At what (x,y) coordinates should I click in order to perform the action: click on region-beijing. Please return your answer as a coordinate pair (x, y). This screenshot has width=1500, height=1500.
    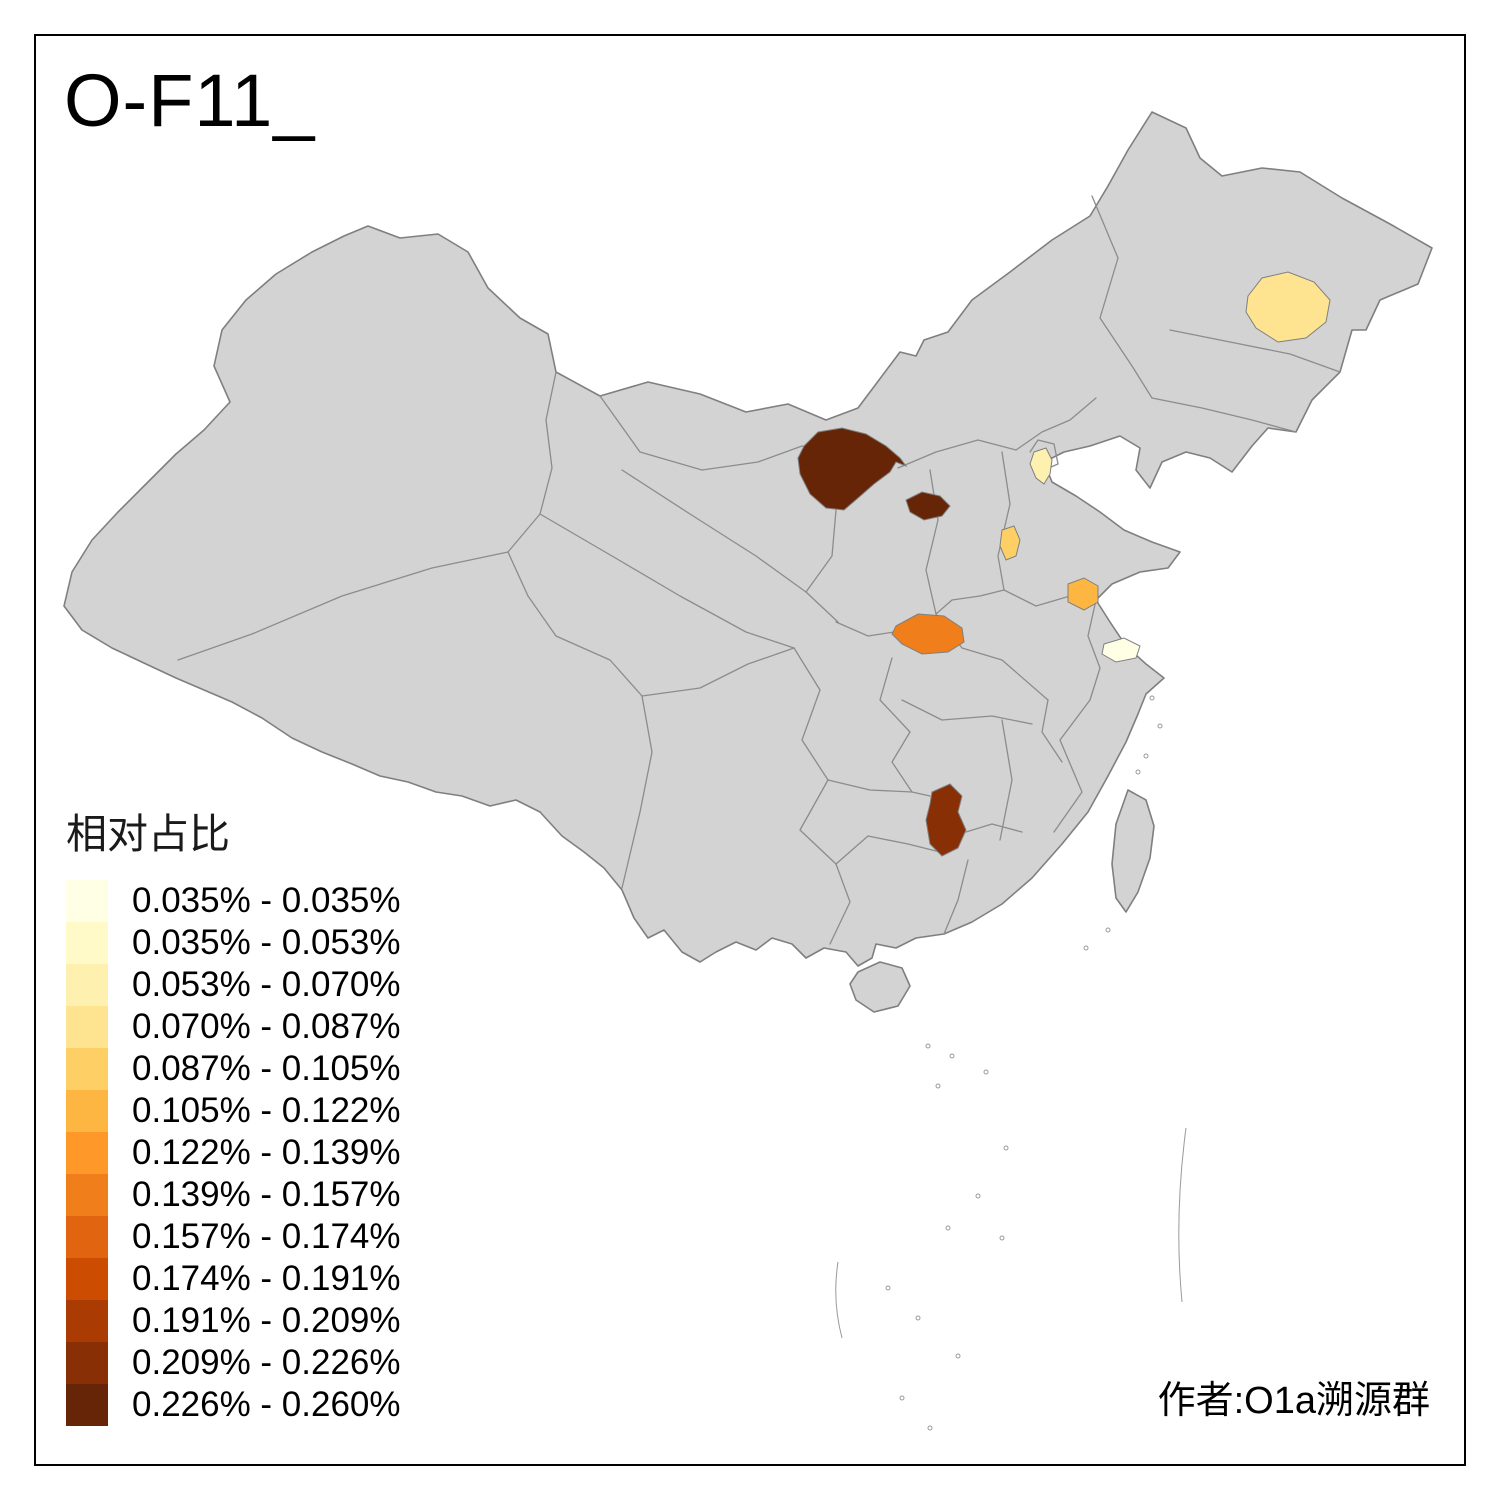
    Looking at the image, I should click on (1041, 466).